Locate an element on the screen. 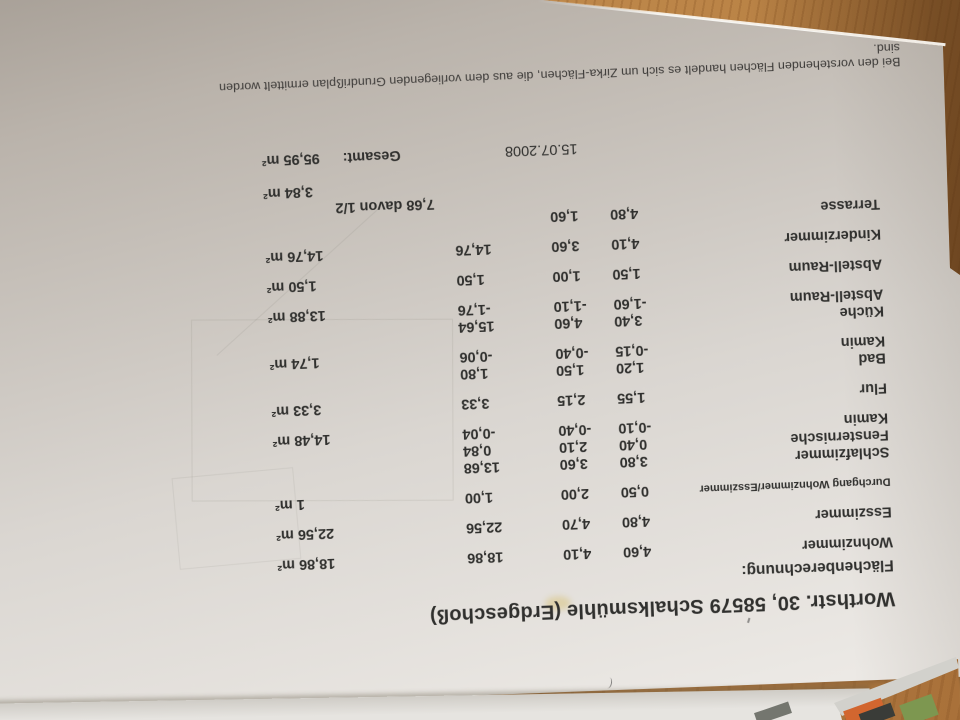 This screenshot has width=960, height=720. dim1-cell: -0,15 is located at coordinates (631, 350).